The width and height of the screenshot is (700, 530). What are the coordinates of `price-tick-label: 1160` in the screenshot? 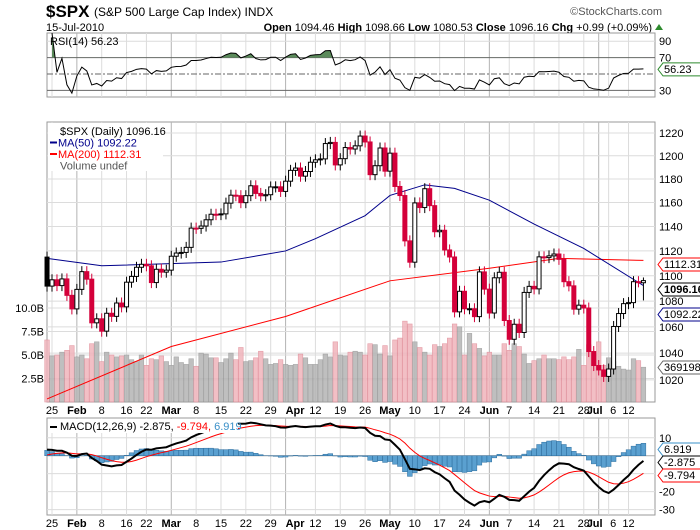 It's located at (671, 204).